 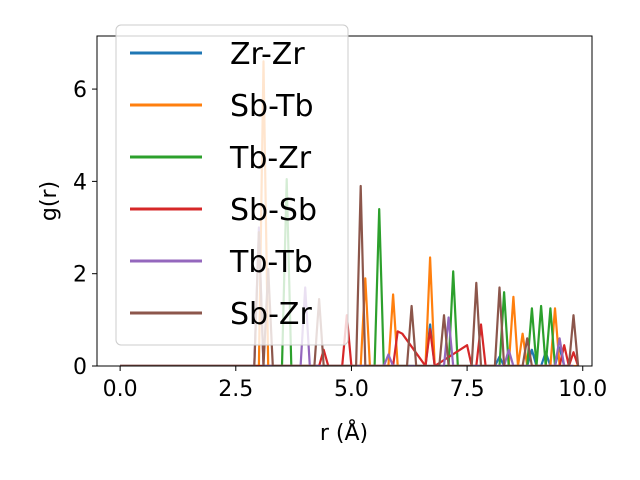 What do you see at coordinates (351, 389) in the screenshot?
I see `x-tick-label: 5.0` at bounding box center [351, 389].